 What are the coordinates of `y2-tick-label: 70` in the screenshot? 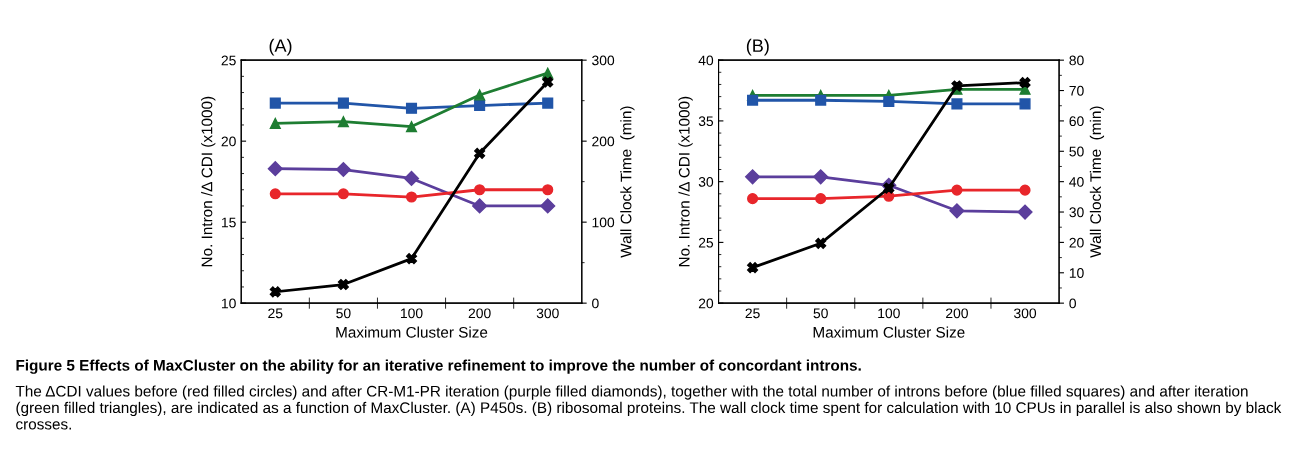 It's located at (1076, 90).